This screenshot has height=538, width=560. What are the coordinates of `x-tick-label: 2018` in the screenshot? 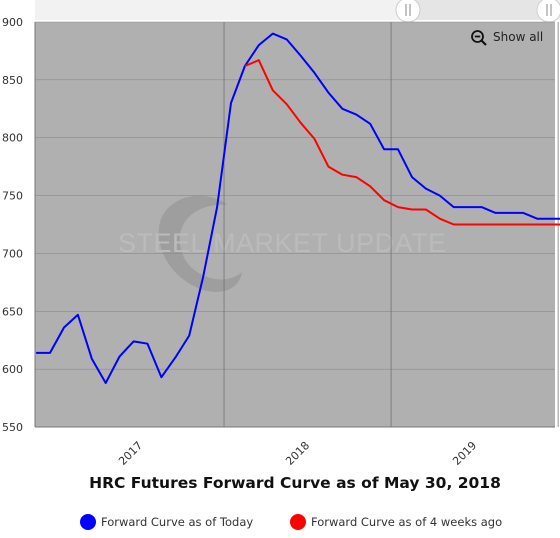 It's located at (297, 453).